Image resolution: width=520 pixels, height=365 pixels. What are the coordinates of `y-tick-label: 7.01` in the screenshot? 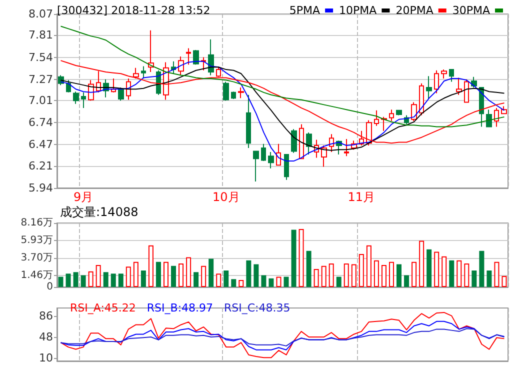 It's located at (40, 101).